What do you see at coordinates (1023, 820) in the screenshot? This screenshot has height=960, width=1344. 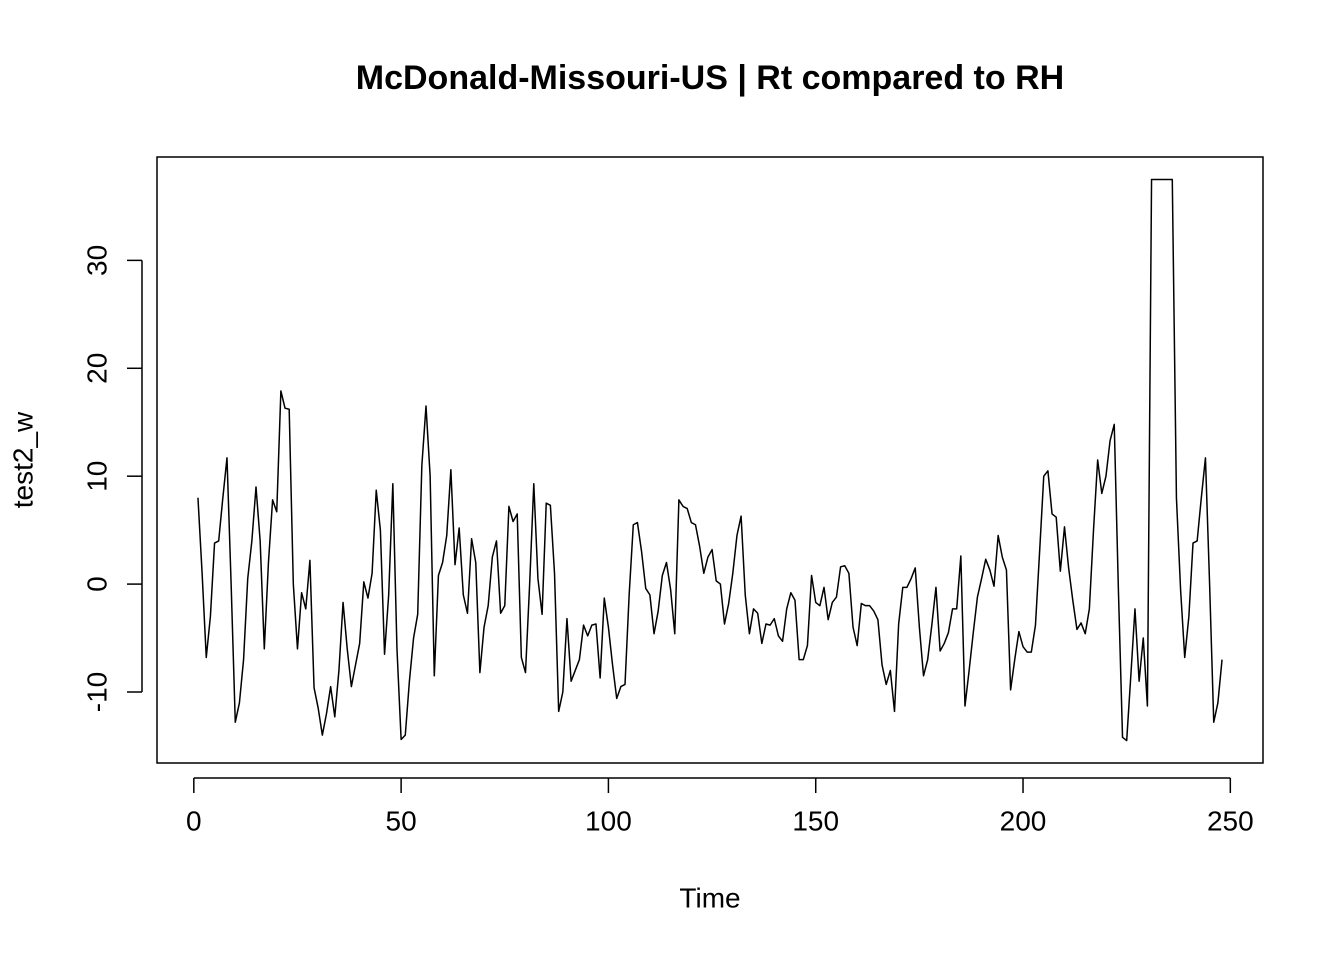 I see `x-tick-label: 200` at bounding box center [1023, 820].